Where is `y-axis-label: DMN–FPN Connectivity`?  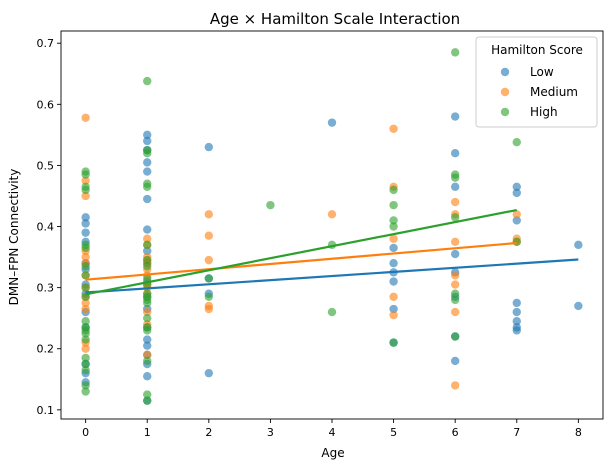 y-axis-label: DMN–FPN Connectivity is located at coordinates (14, 237).